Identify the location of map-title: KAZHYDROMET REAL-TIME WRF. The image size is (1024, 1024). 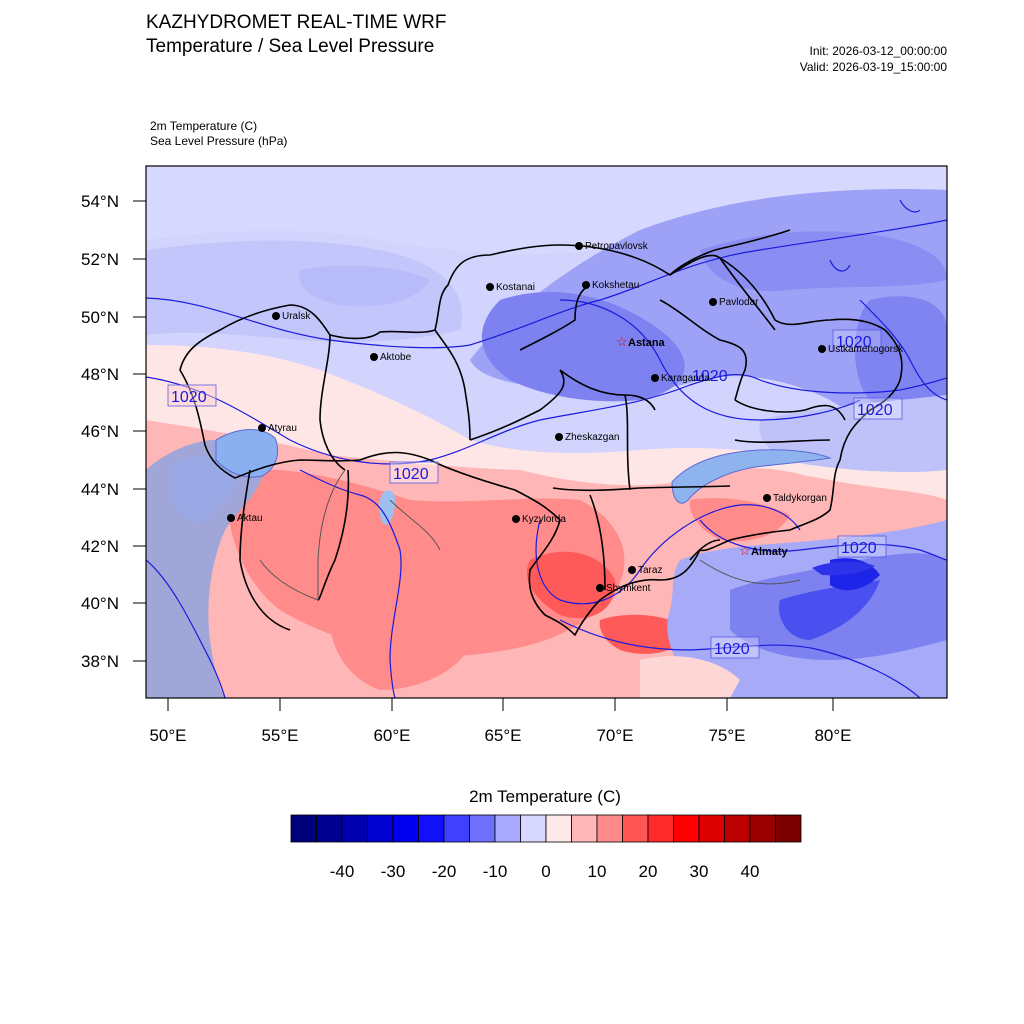
(296, 22).